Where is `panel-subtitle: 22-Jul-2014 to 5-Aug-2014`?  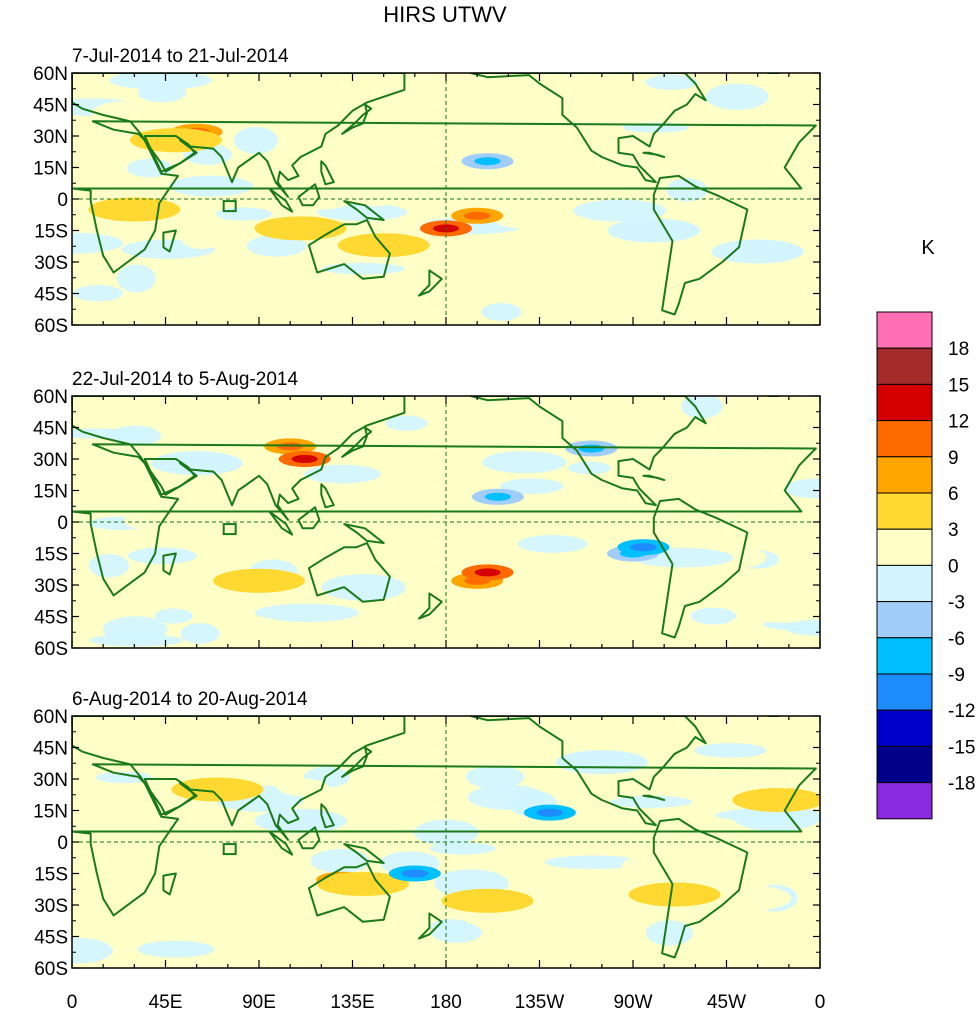 panel-subtitle: 22-Jul-2014 to 5-Aug-2014 is located at coordinates (185, 379).